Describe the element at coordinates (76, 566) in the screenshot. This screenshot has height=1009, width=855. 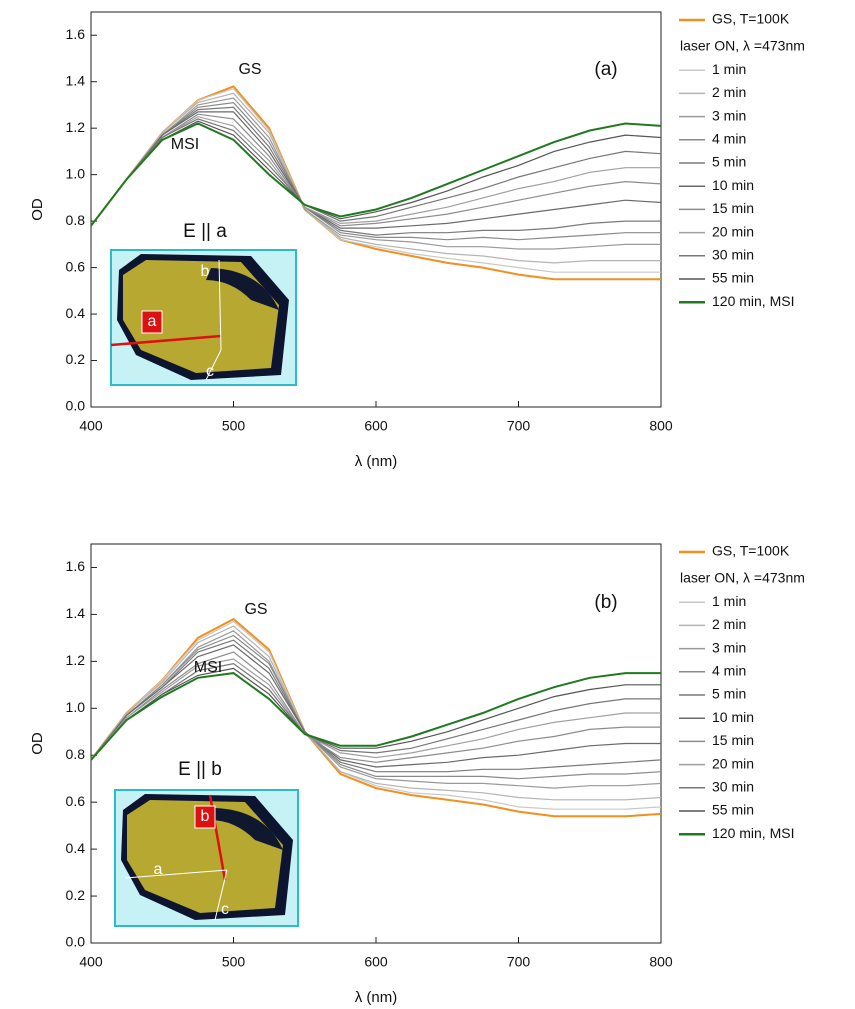
I see `y-tick-label: 1.6` at that location.